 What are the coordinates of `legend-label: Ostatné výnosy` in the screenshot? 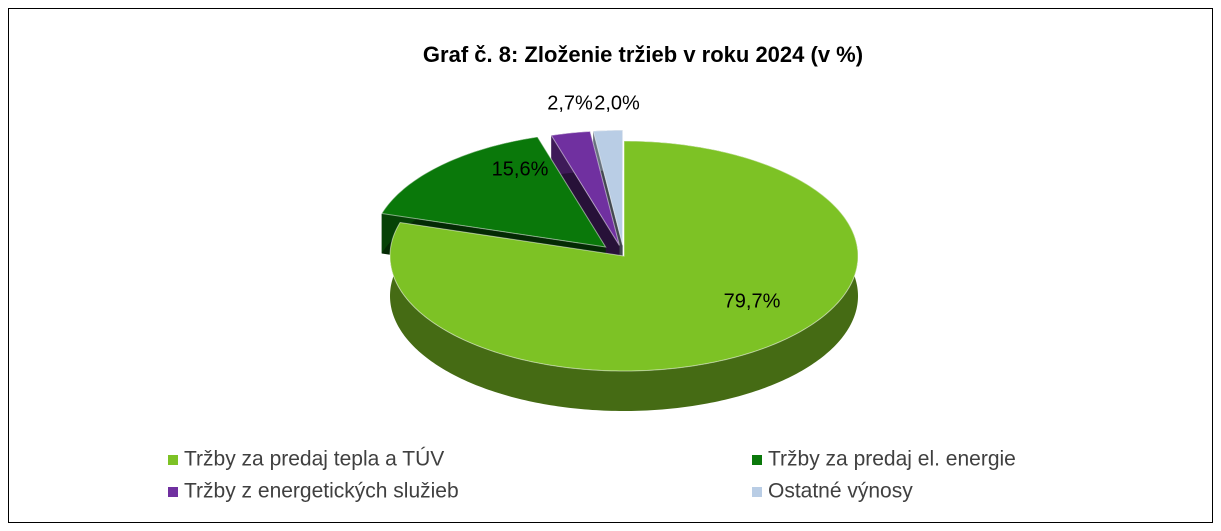 It's located at (840, 491).